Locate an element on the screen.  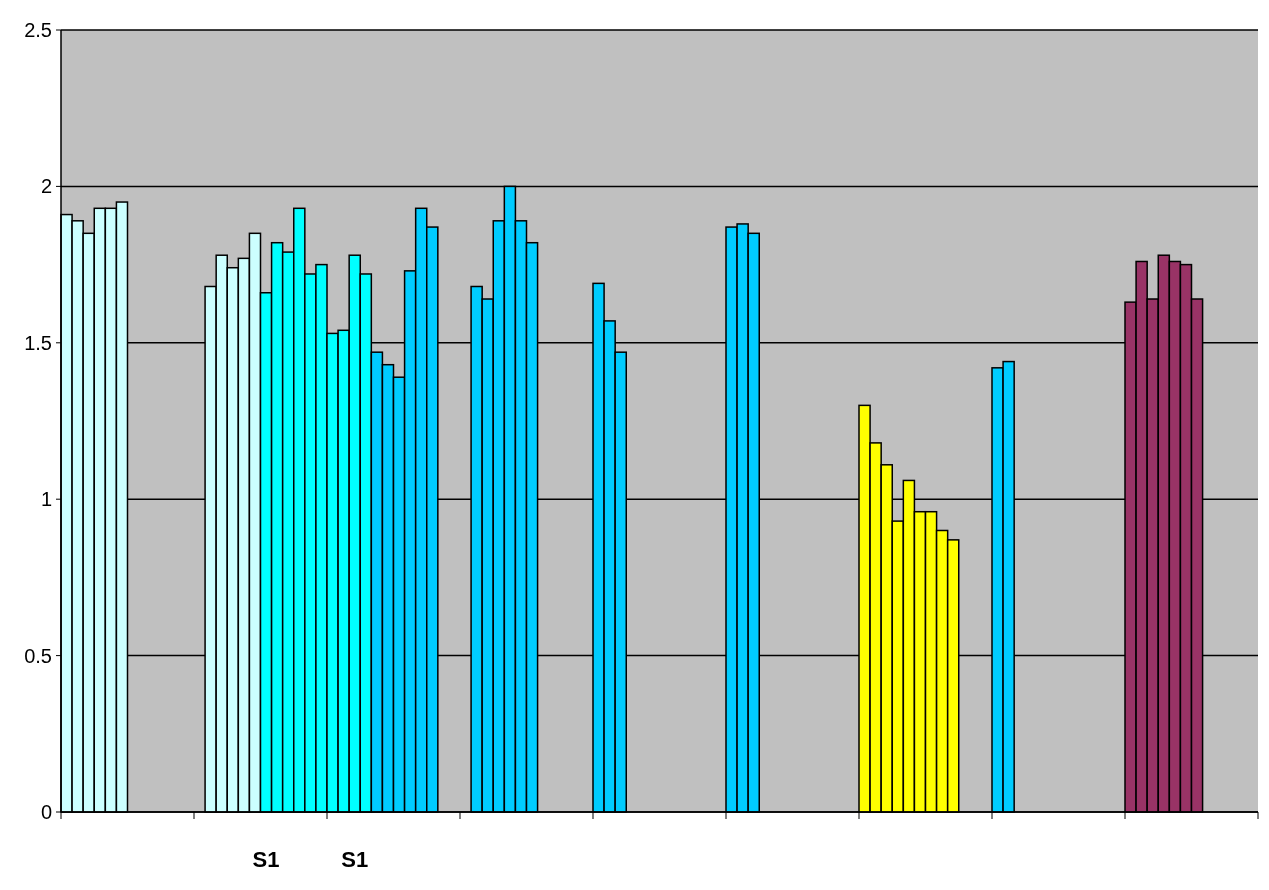
y-tick-label: 2 is located at coordinates (46, 186).